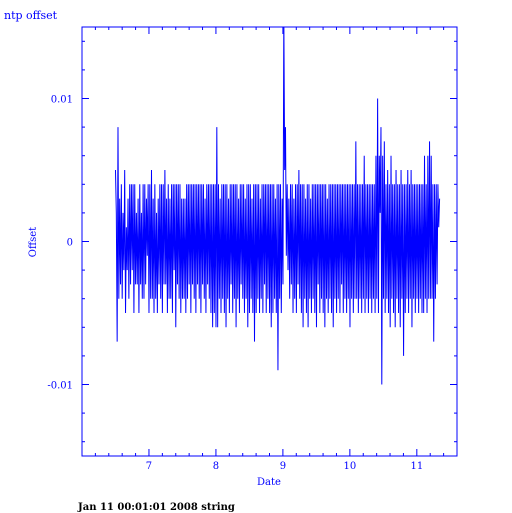  What do you see at coordinates (349, 466) in the screenshot?
I see `x-tick-label: 10` at bounding box center [349, 466].